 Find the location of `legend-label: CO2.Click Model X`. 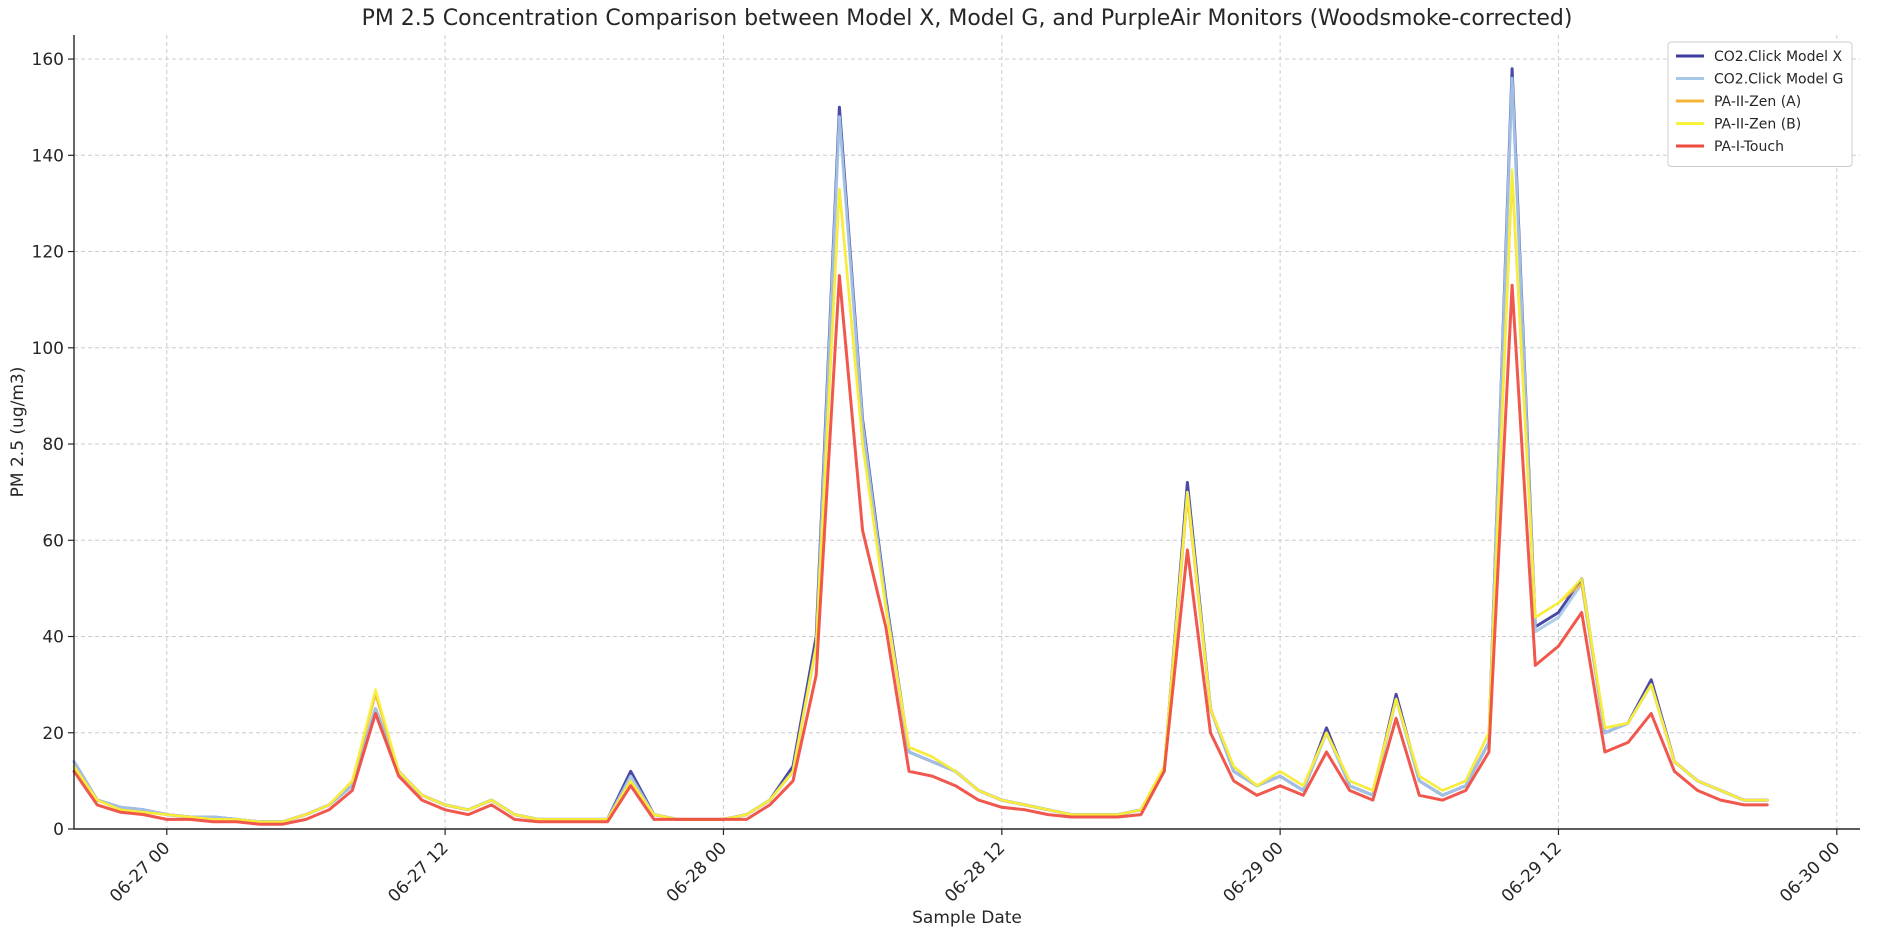

legend-label: CO2.Click Model X is located at coordinates (1778, 57).